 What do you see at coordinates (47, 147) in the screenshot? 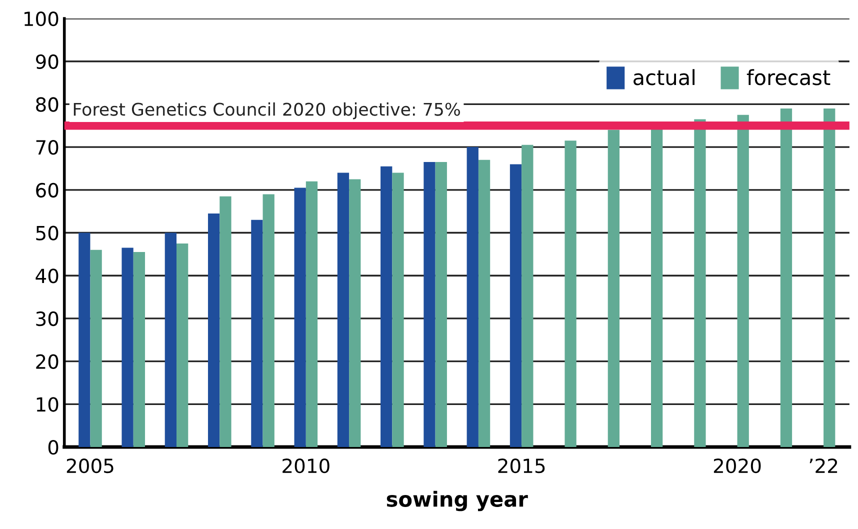
I see `y-tick-label: 70` at bounding box center [47, 147].